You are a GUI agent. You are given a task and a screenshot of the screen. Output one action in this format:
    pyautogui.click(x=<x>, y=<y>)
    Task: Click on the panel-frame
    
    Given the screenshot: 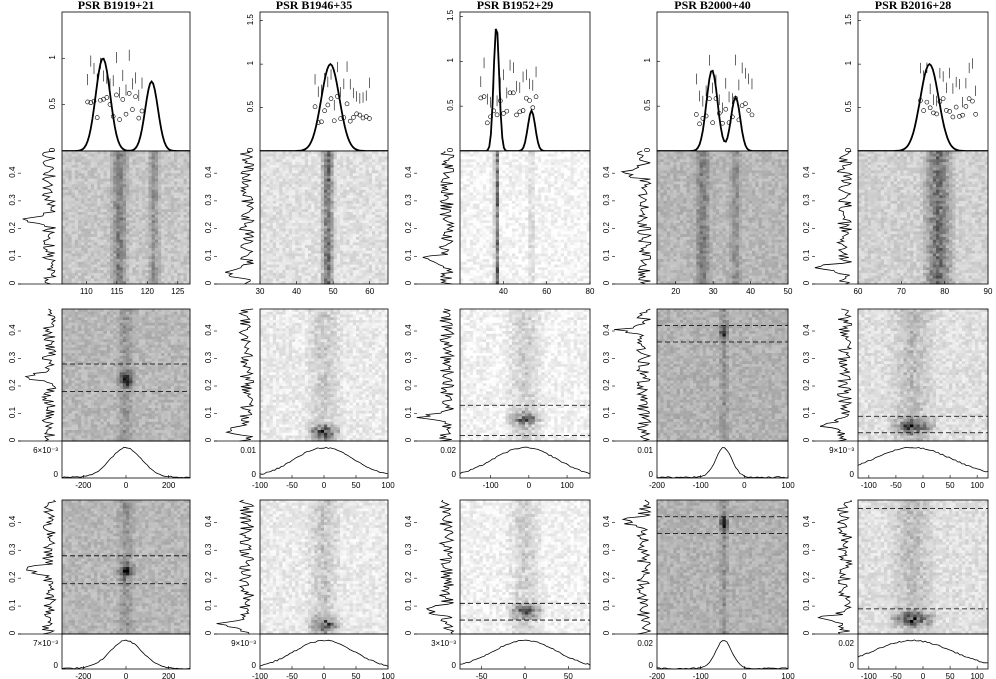 What is the action you would take?
    pyautogui.click(x=126, y=459)
    